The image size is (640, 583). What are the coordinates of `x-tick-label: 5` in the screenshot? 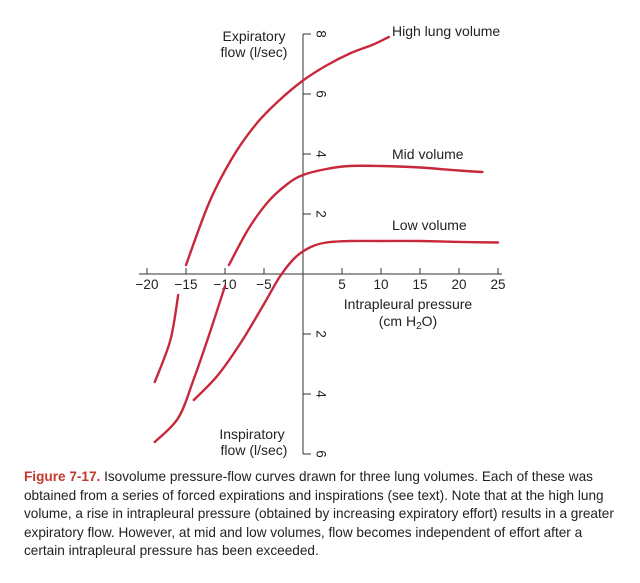 It's located at (342, 284).